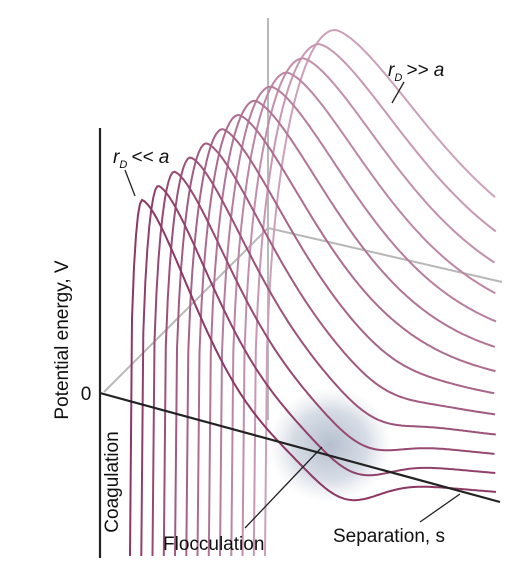 This screenshot has width=520, height=570. I want to click on flocculation-label: Flocculation, so click(213, 544).